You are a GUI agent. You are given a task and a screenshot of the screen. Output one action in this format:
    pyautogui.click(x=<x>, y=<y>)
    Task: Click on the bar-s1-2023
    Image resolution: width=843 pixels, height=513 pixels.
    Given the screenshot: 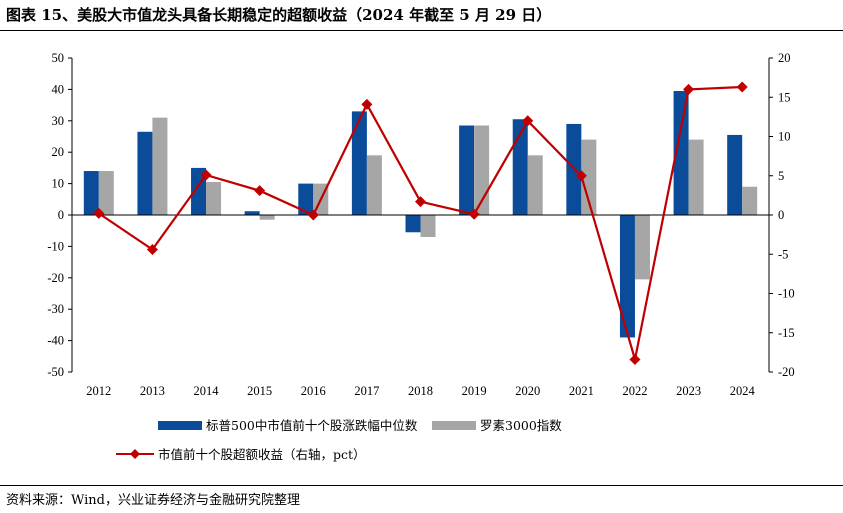 What is the action you would take?
    pyautogui.click(x=681, y=152)
    